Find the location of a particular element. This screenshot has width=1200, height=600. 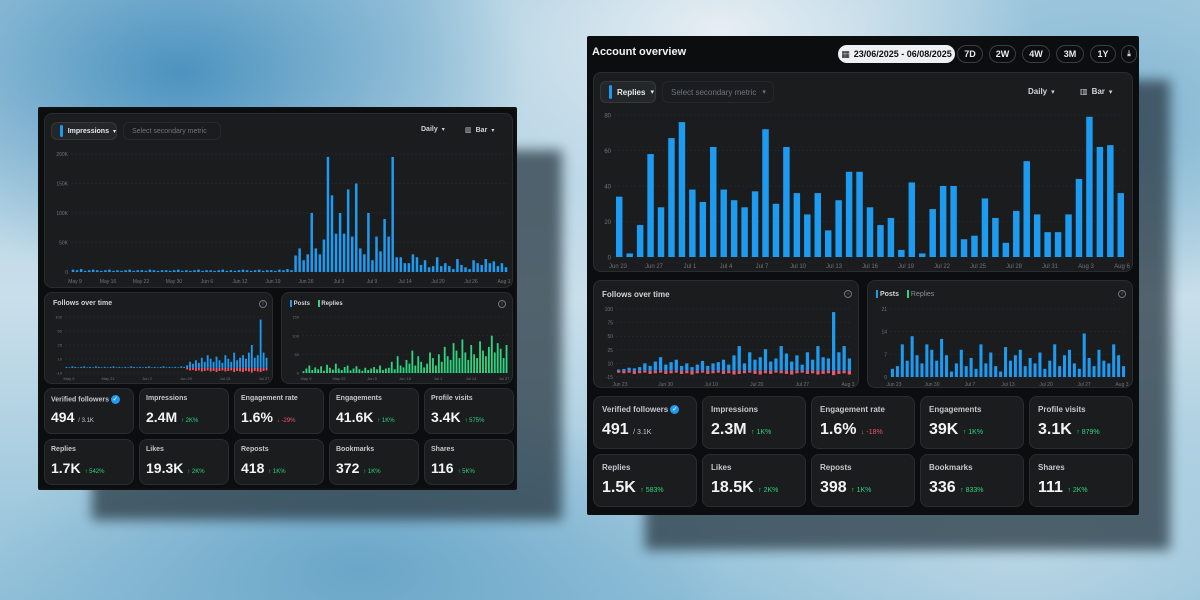

range-1y-button: 1Y is located at coordinates (1103, 54).